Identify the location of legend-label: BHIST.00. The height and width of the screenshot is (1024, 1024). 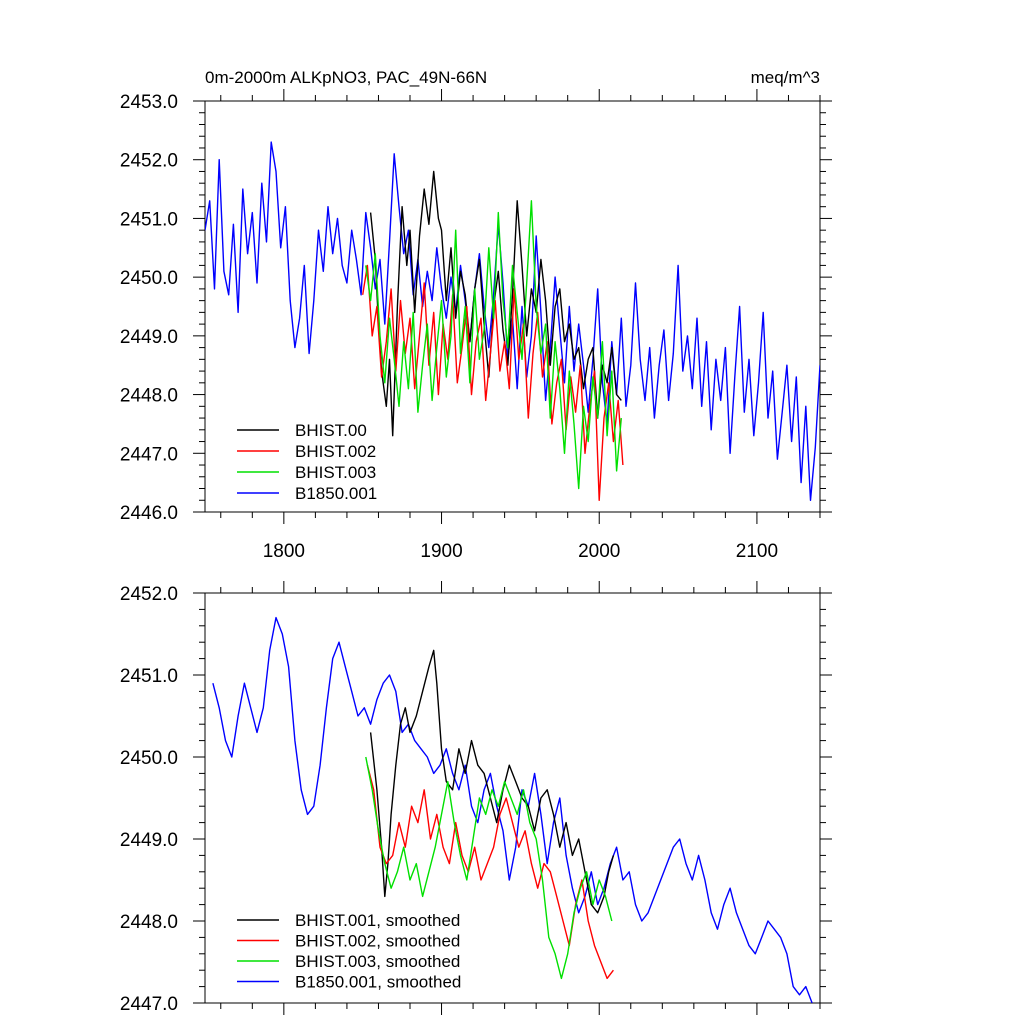
(331, 430).